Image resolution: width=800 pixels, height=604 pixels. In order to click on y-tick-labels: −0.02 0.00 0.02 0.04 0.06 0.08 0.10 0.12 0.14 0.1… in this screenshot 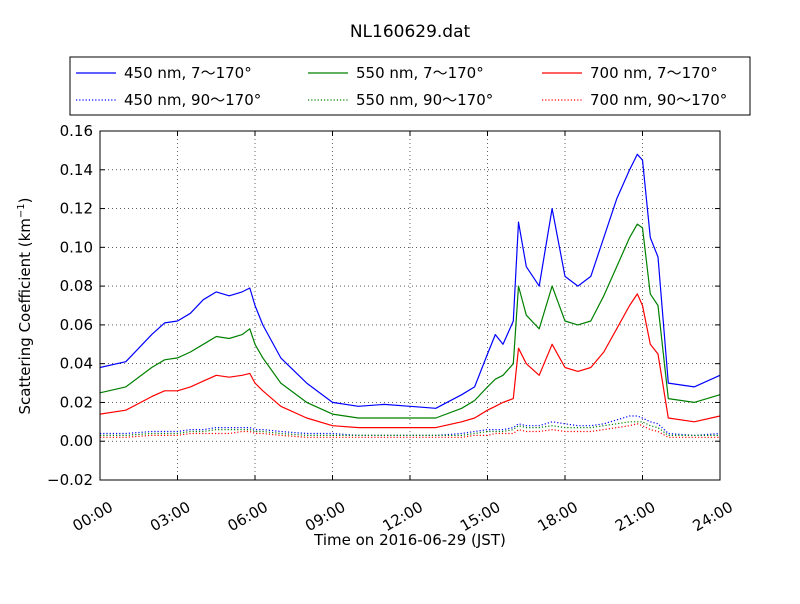, I will do `click(70, 305)`.